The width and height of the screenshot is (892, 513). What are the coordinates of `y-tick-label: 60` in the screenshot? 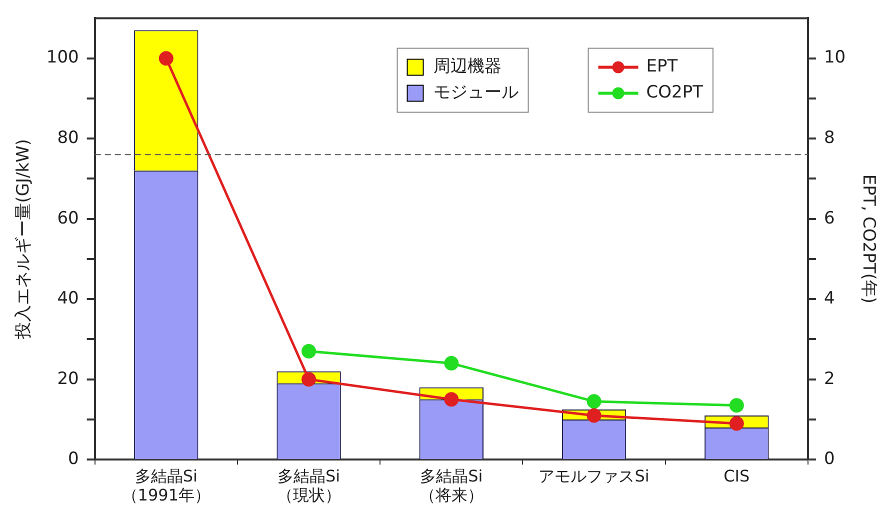 It's located at (68, 218).